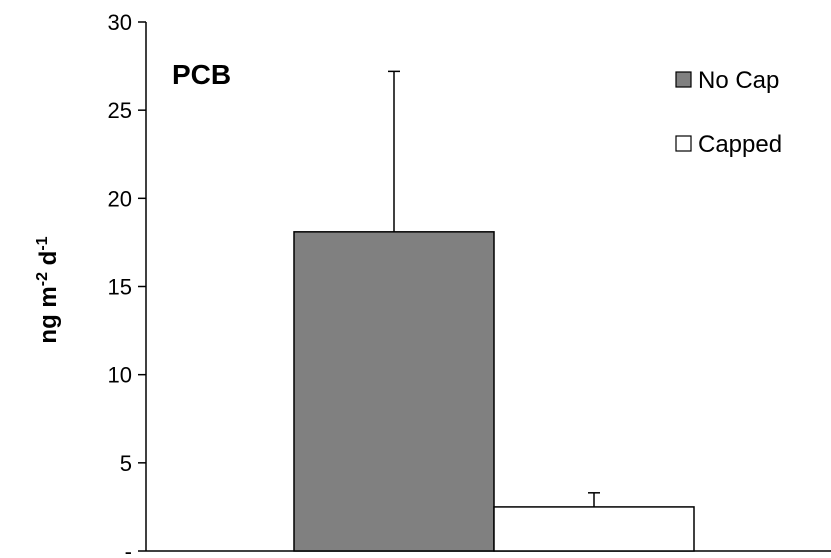 This screenshot has height=558, width=831. What do you see at coordinates (120, 375) in the screenshot?
I see `y-tick-label: 10` at bounding box center [120, 375].